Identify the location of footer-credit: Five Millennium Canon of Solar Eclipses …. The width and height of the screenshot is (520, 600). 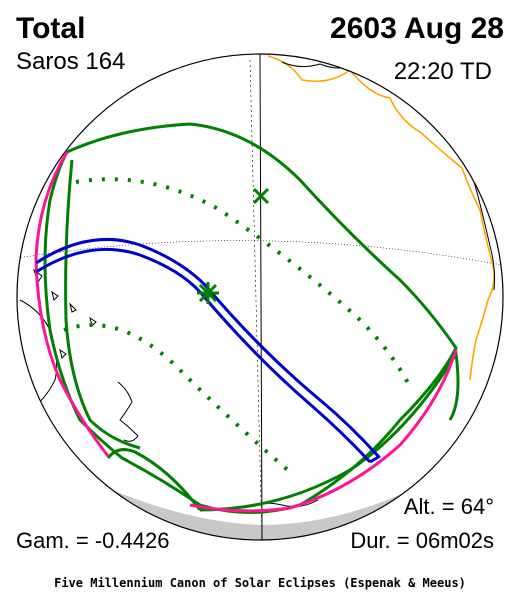
(260, 583).